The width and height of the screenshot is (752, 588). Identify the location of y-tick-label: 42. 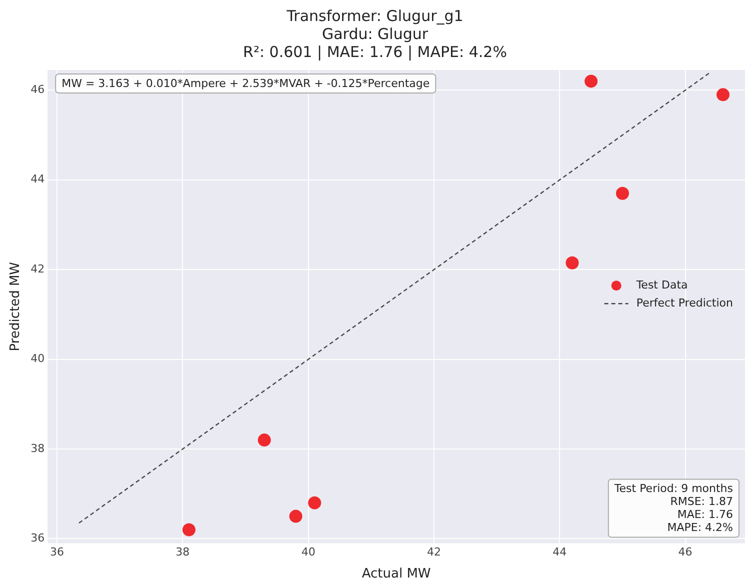
(37, 269).